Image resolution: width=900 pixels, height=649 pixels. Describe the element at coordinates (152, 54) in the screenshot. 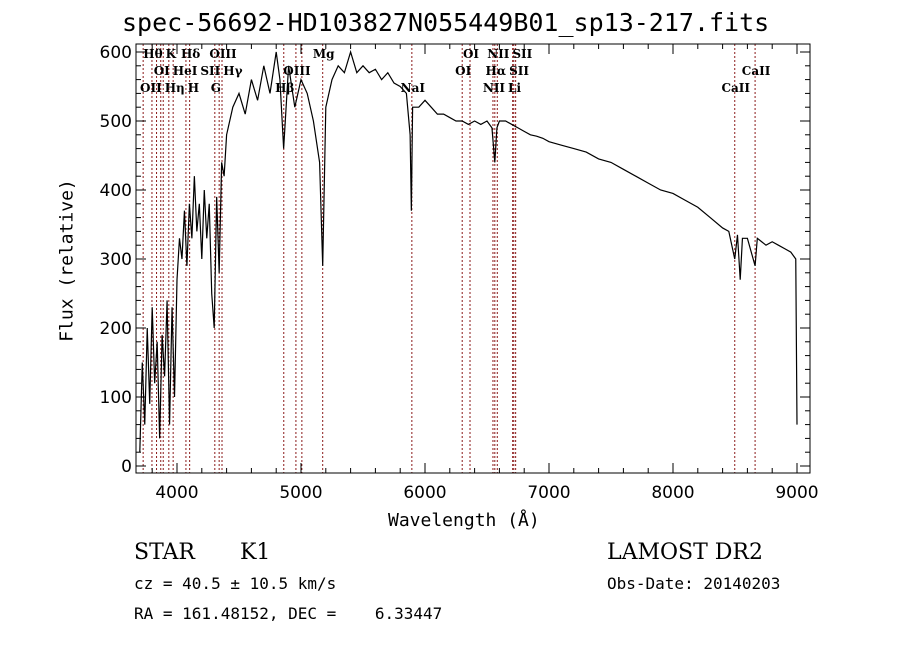

I see `line-label: Hθ` at that location.